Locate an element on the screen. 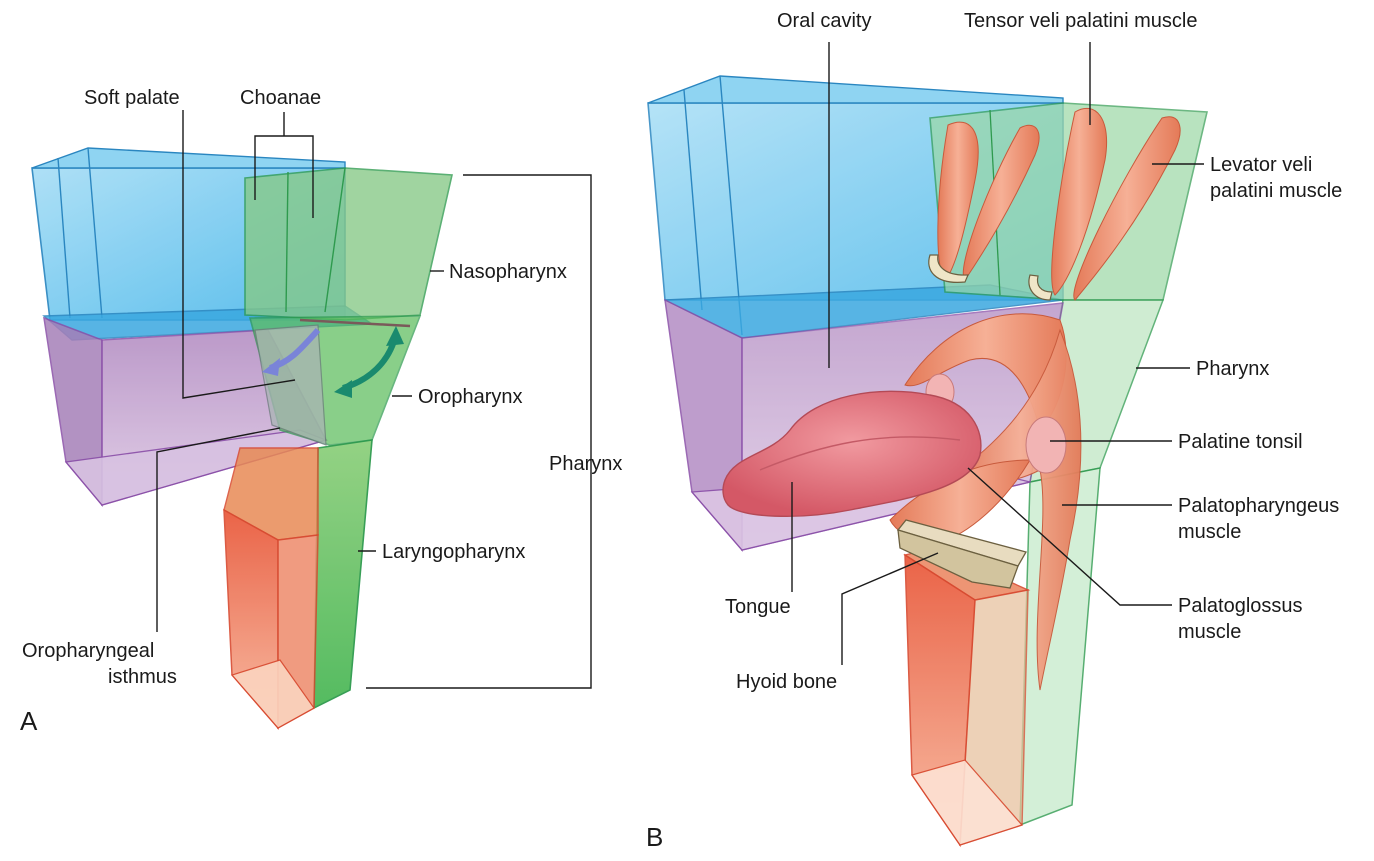  label-oropharynx: Oropharynx is located at coordinates (470, 397).